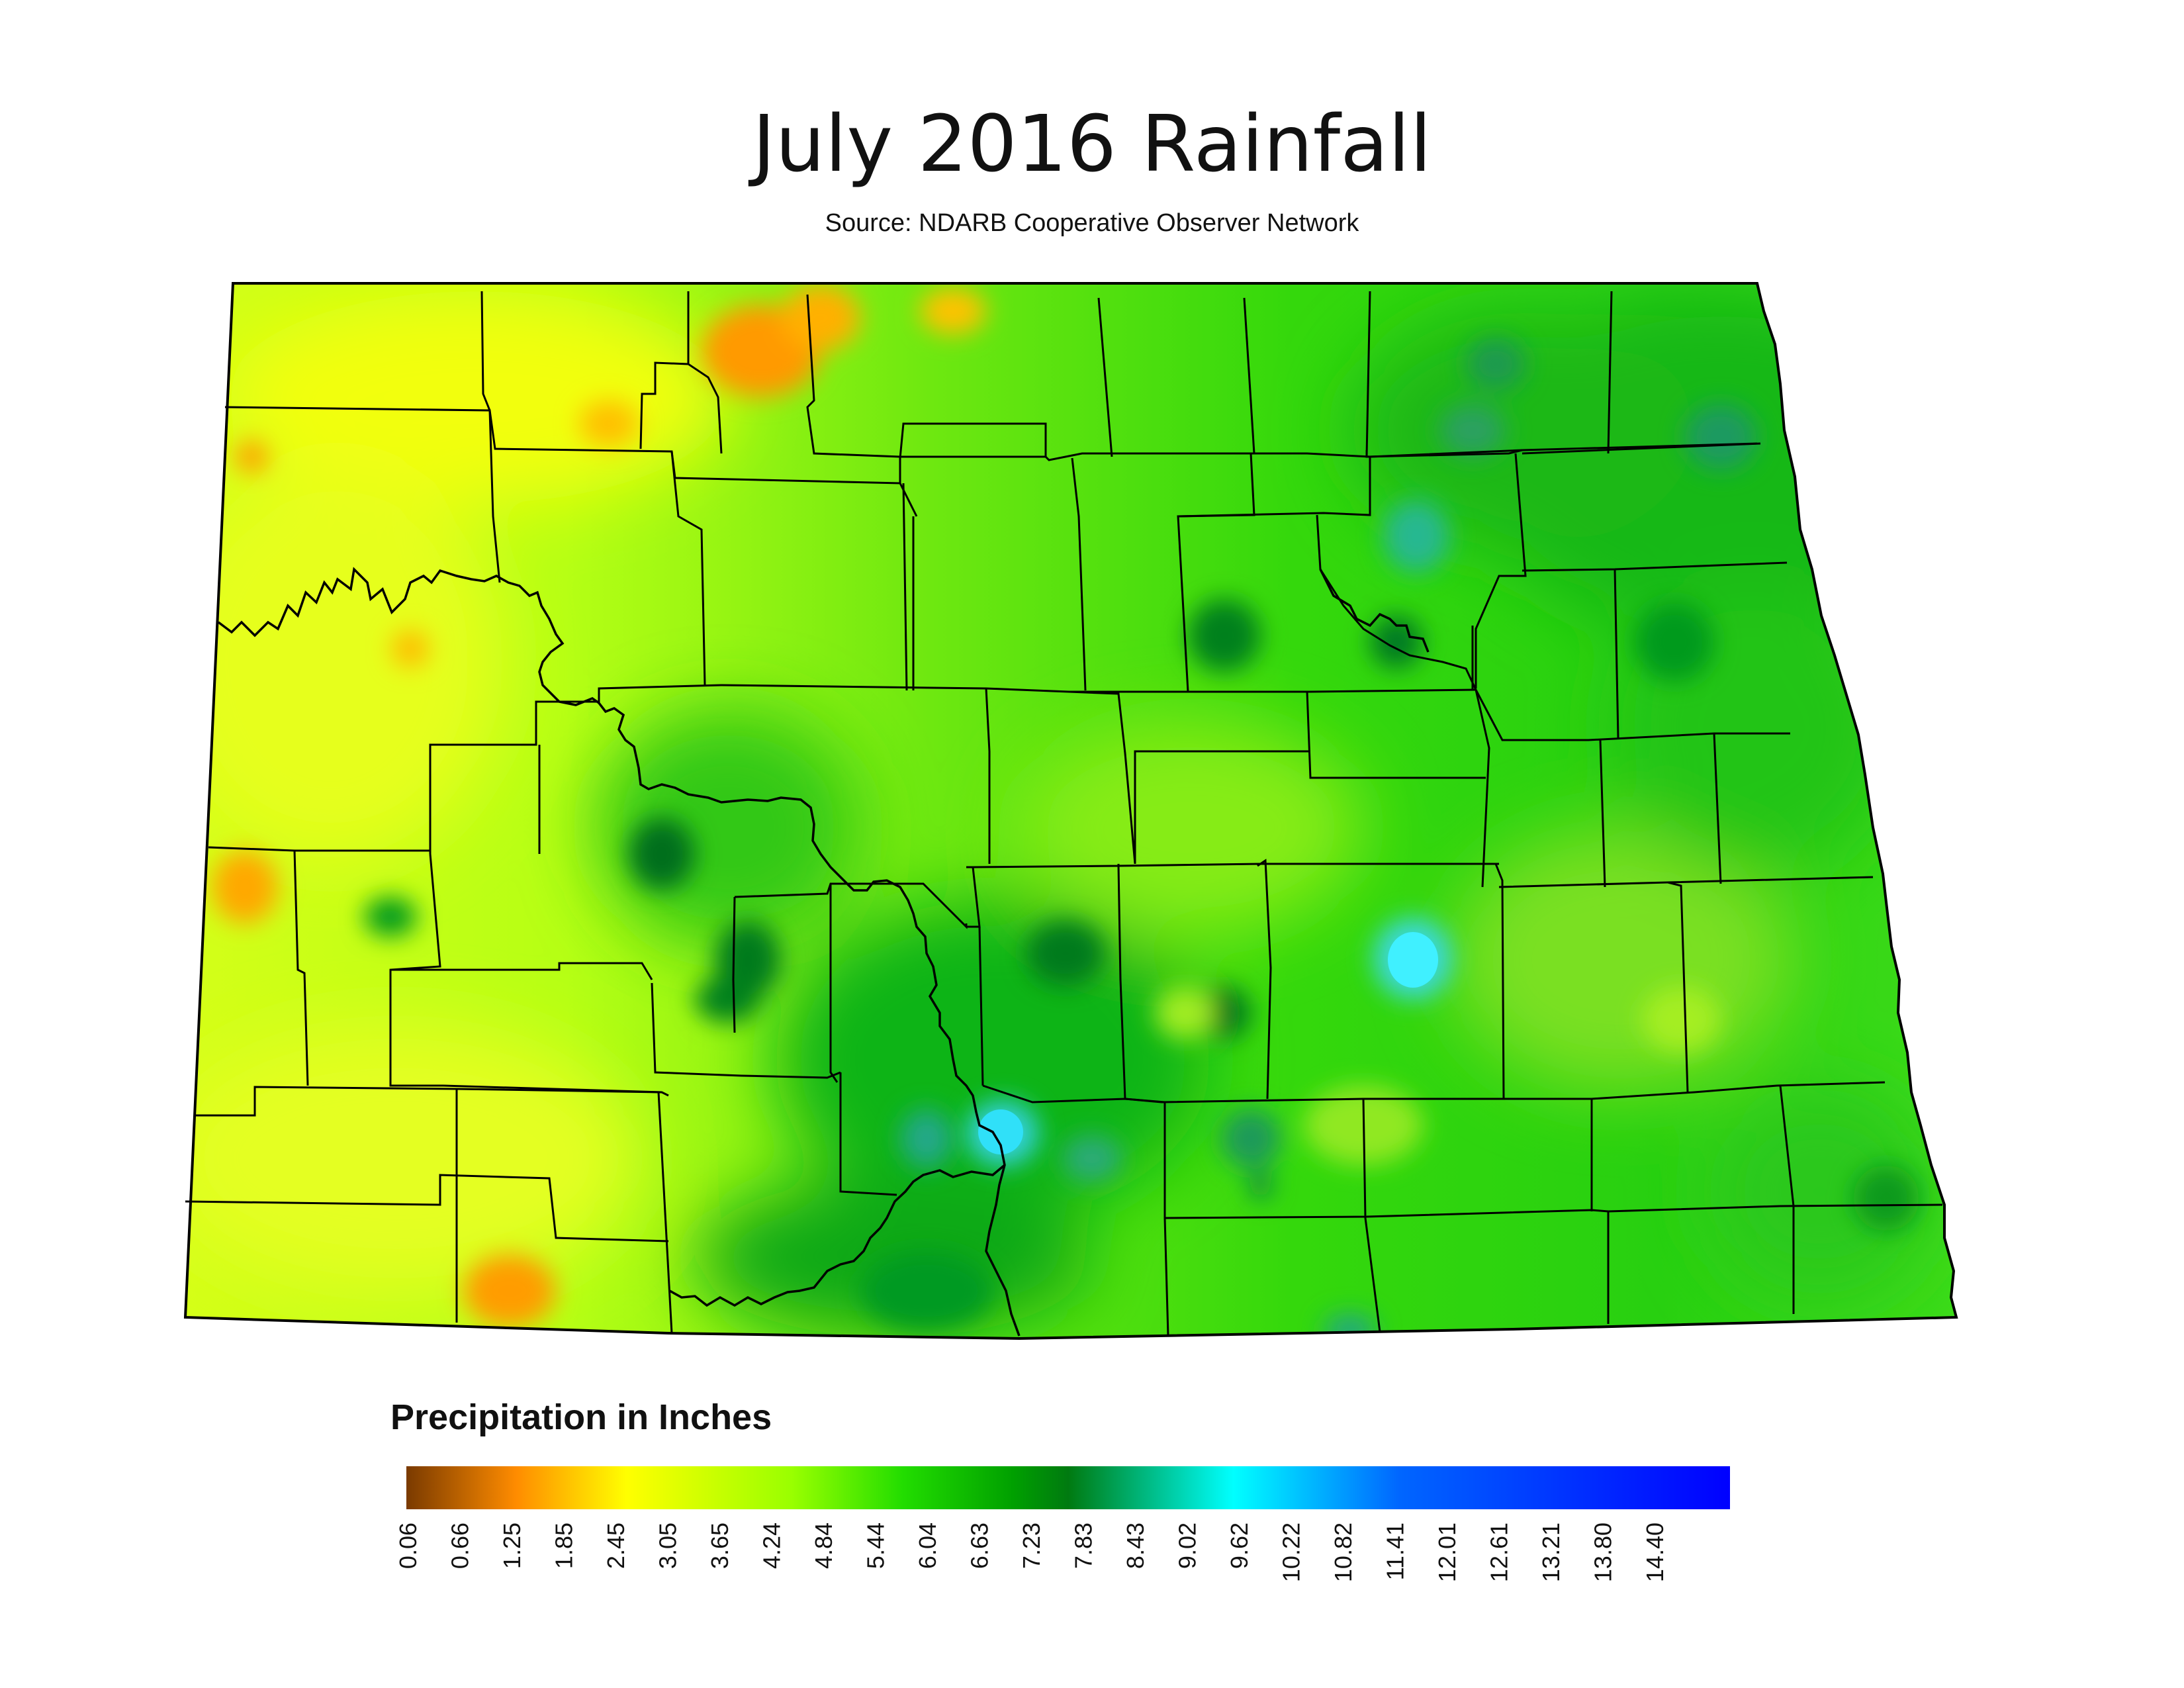  Describe the element at coordinates (876, 1546) in the screenshot. I see `legend-tick-label: 5.44` at that location.